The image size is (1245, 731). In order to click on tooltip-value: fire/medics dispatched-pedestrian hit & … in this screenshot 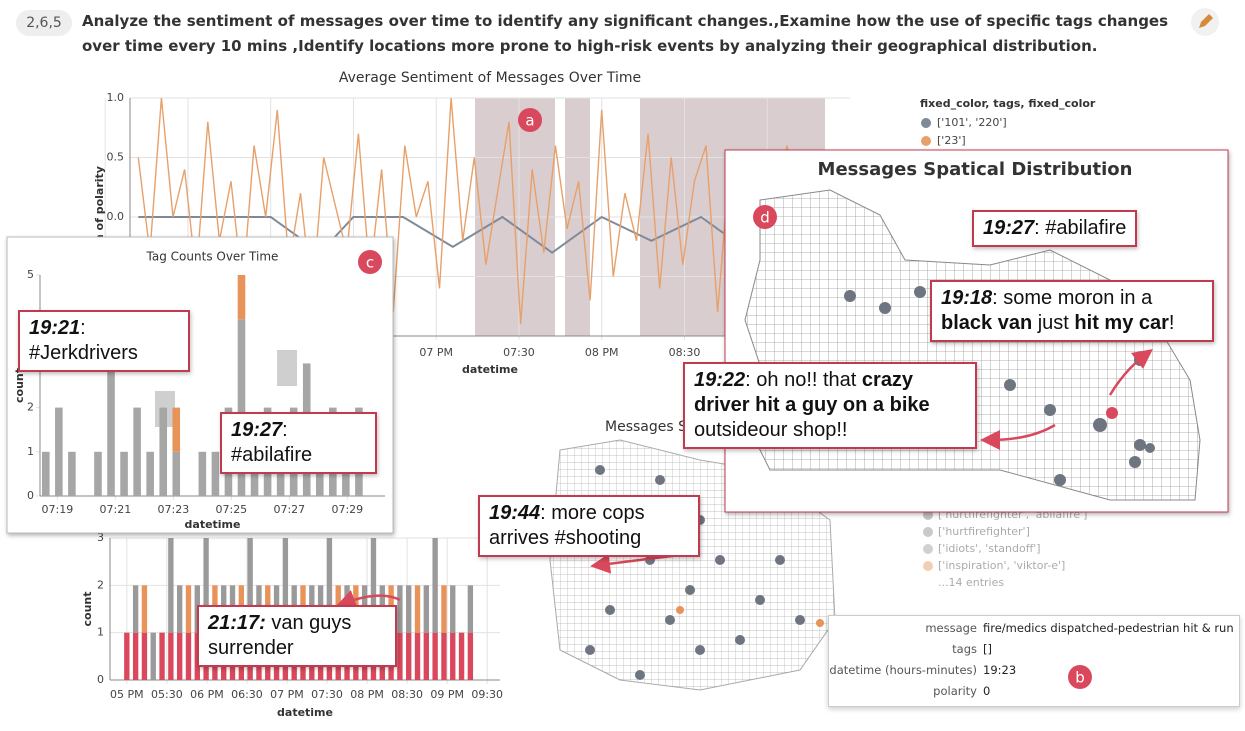, I will do `click(1108, 628)`.